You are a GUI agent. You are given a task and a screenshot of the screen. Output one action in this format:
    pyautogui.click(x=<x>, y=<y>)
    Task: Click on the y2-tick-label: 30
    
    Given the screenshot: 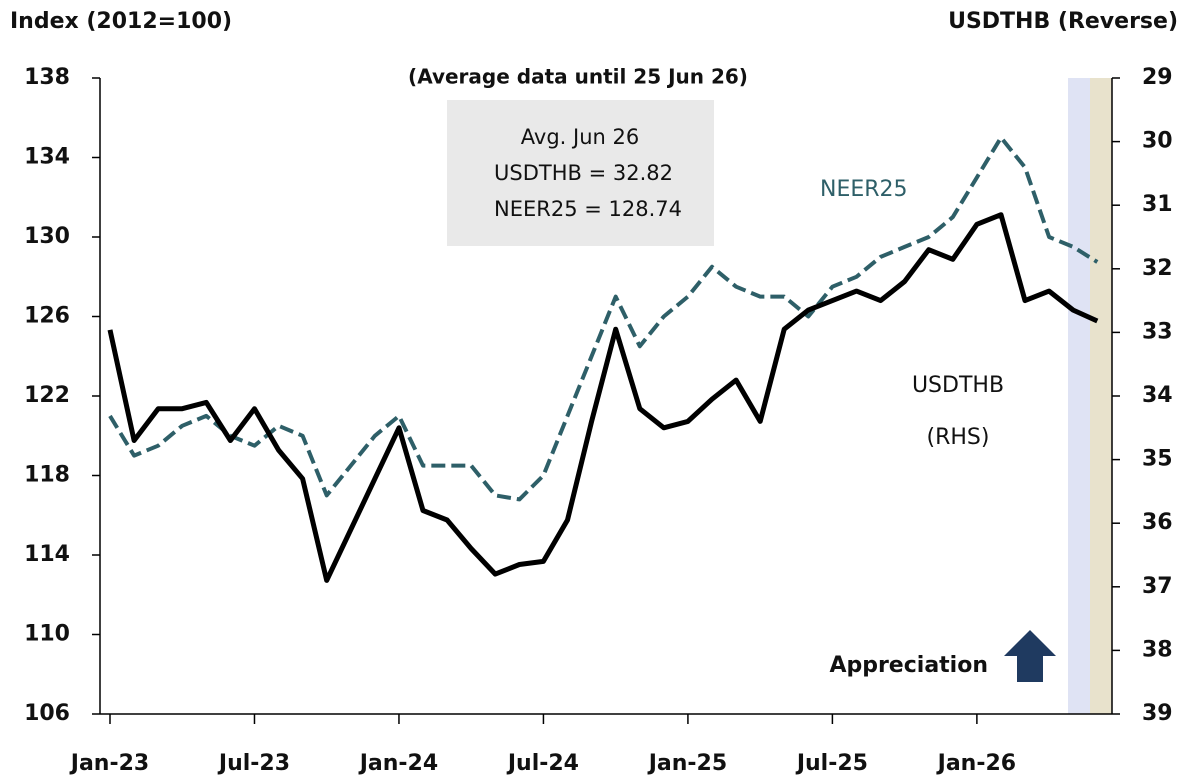 What is the action you would take?
    pyautogui.click(x=1157, y=141)
    